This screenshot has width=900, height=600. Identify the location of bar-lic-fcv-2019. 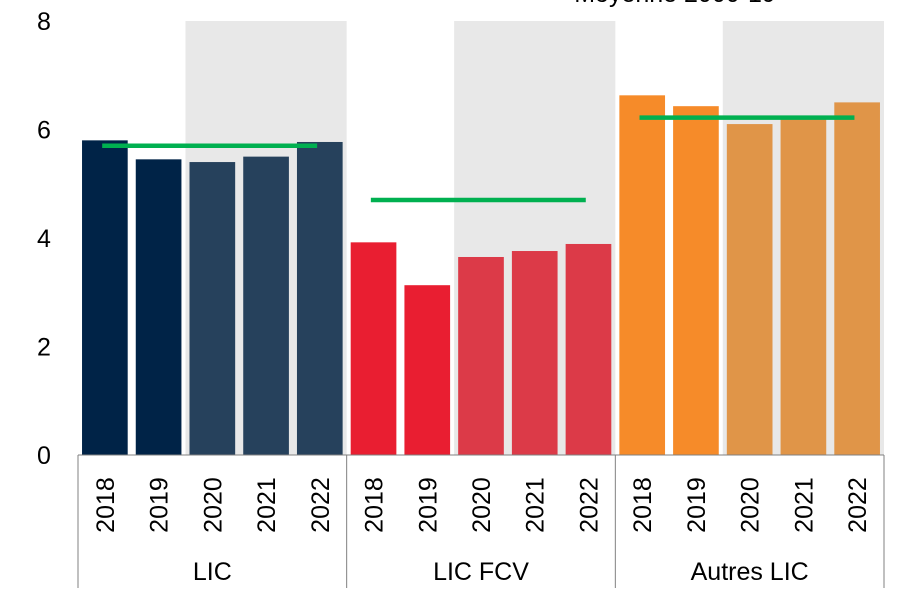
(427, 370).